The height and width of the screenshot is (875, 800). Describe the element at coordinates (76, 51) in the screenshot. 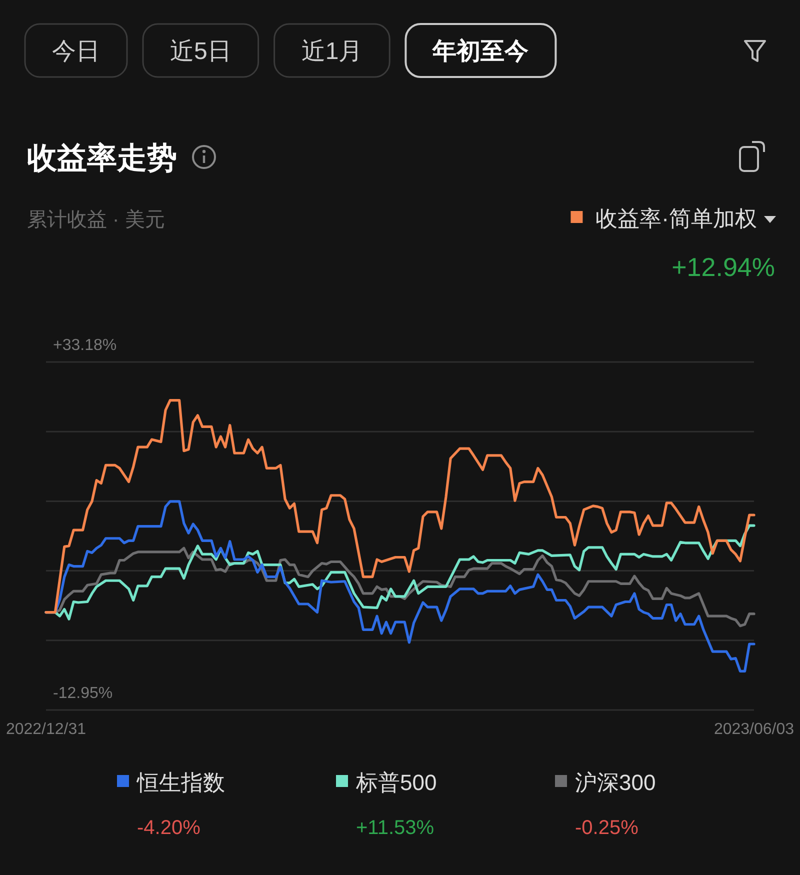

I see `text: 今日` at that location.